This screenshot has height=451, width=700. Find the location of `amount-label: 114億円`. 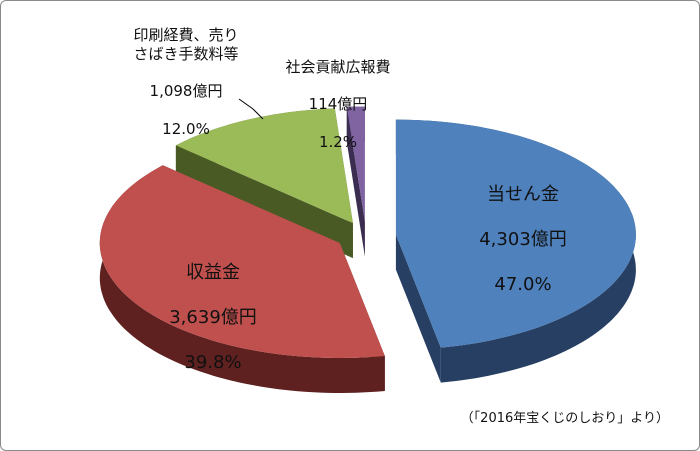

amount-label: 114億円 is located at coordinates (338, 104).